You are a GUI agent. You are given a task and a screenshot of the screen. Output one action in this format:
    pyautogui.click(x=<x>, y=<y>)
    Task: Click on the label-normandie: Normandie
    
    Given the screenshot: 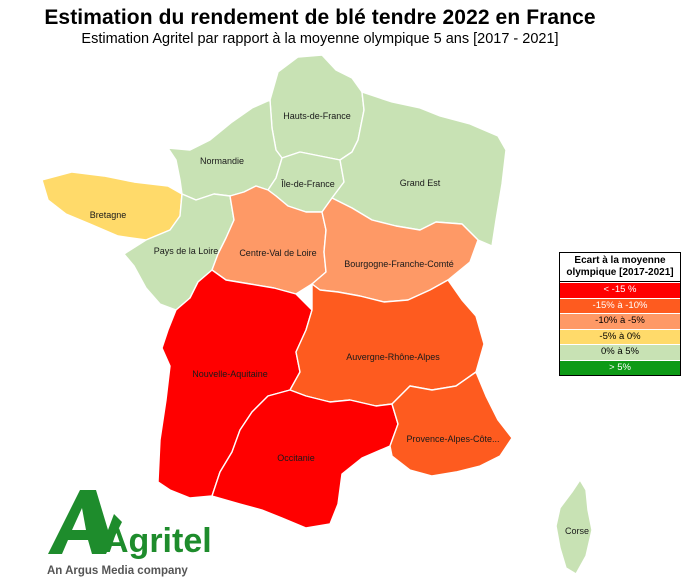 What is the action you would take?
    pyautogui.click(x=222, y=161)
    